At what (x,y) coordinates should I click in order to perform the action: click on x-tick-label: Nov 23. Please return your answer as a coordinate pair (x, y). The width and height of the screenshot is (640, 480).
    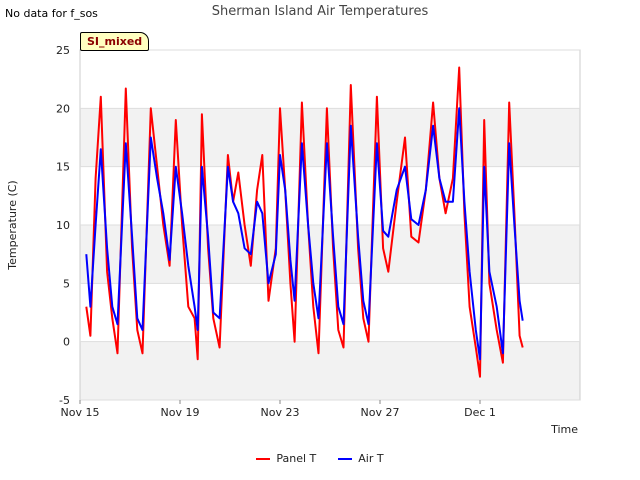
    Looking at the image, I should click on (280, 412).